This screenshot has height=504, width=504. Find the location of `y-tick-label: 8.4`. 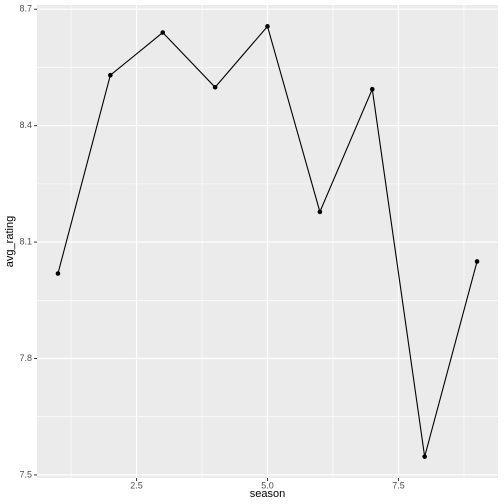

y-tick-label: 8.4 is located at coordinates (25, 125).